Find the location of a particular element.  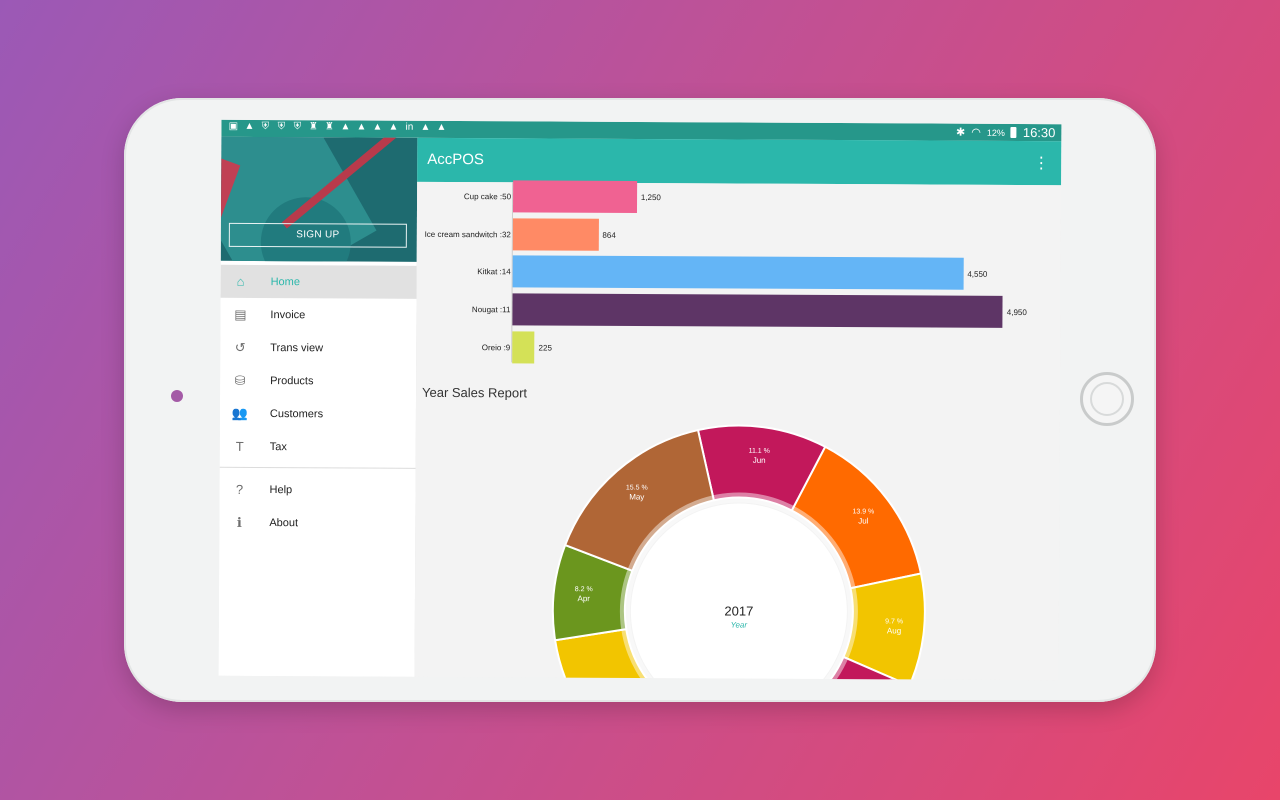

home-icon: ⌂ is located at coordinates (240, 281).